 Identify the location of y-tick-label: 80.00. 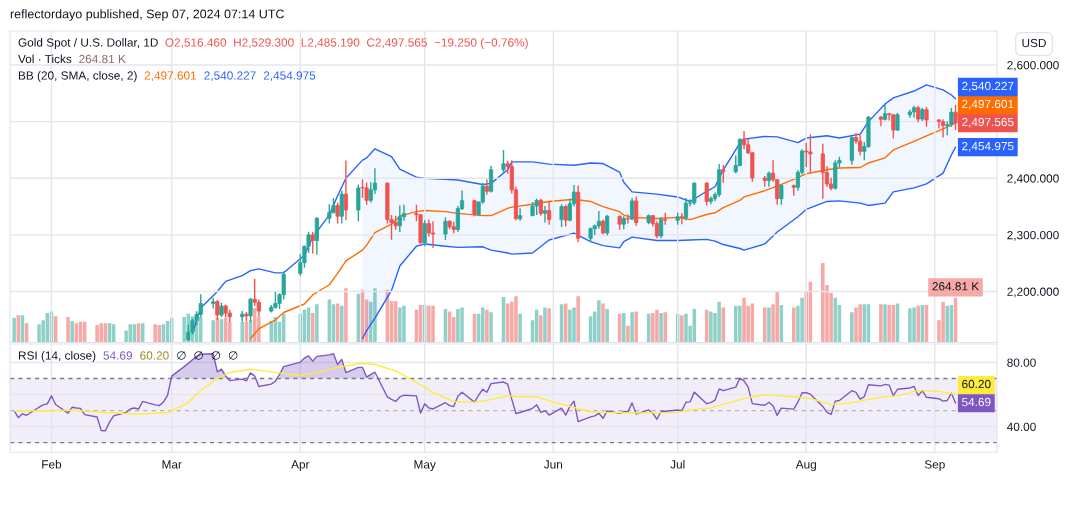
(1021, 362).